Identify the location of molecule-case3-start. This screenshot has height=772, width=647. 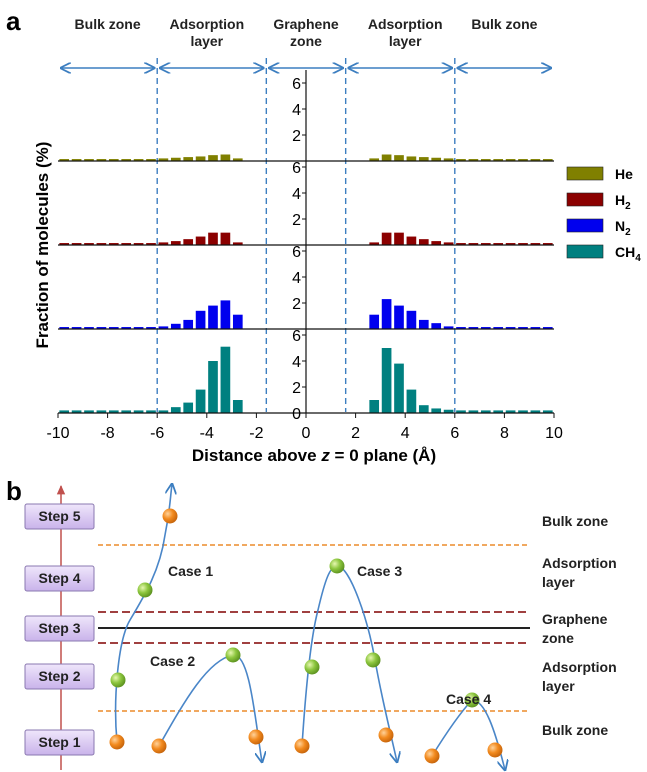
(302, 746).